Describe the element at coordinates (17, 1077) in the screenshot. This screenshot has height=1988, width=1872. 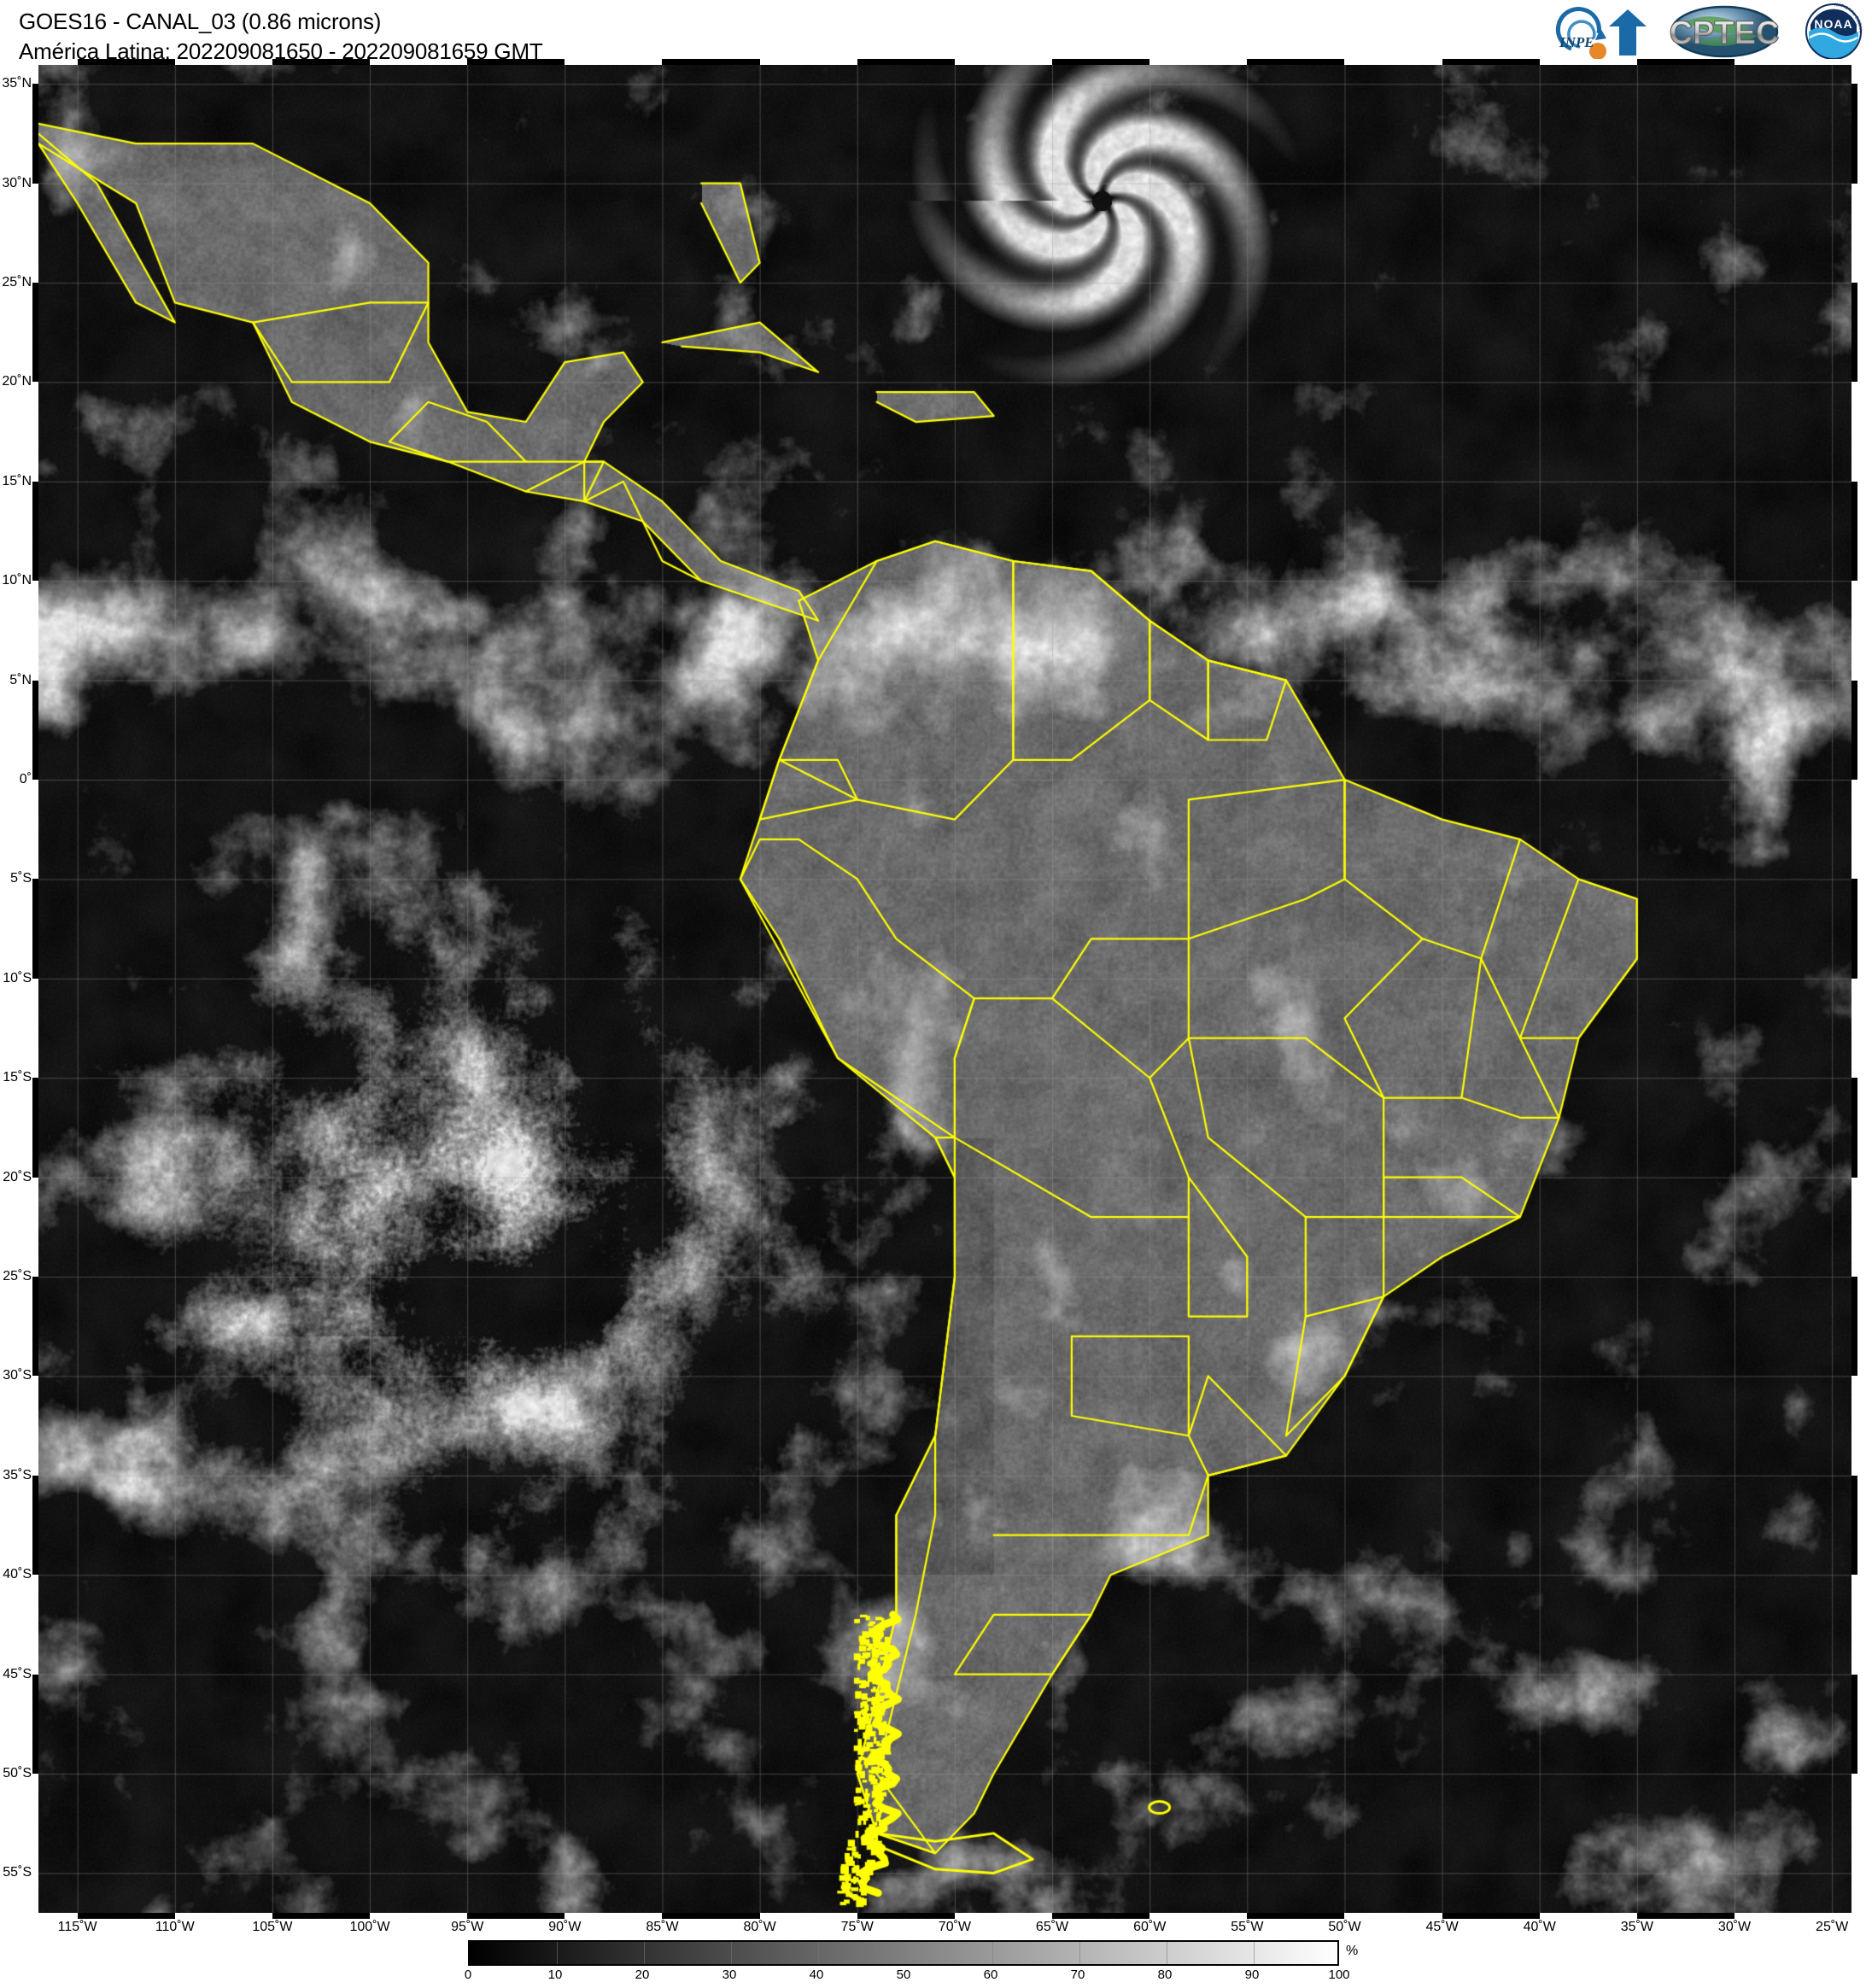
I see `latitude-tick-label: 15˚S` at that location.